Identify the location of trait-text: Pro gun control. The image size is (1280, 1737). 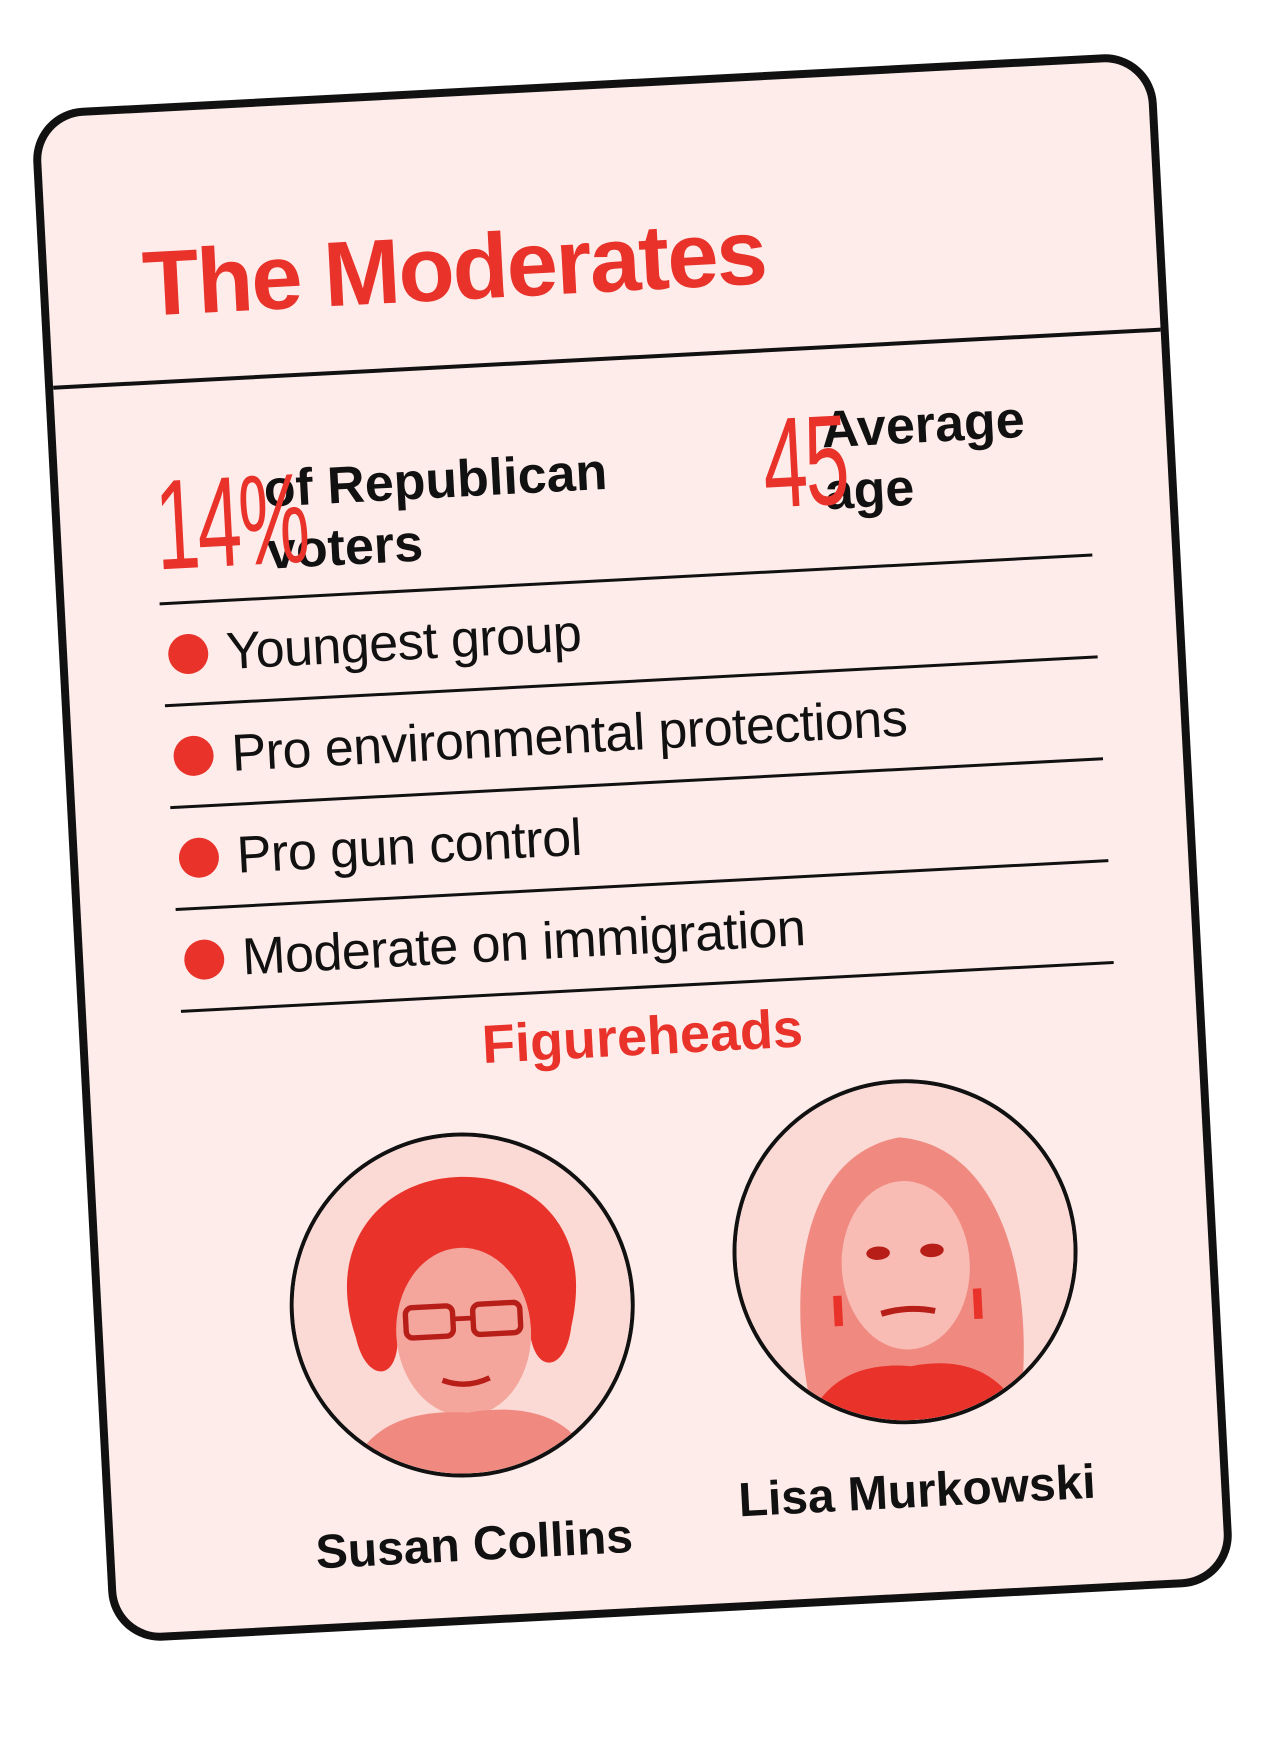
(409, 846).